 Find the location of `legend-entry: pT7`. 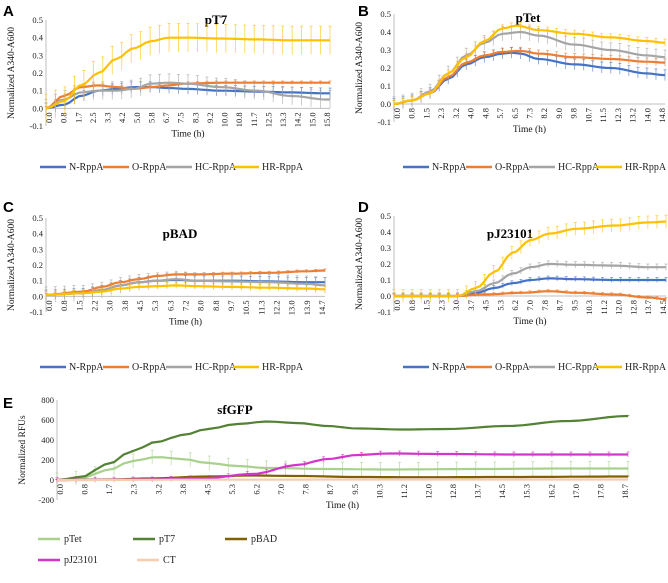

legend-entry: pT7 is located at coordinates (167, 539).